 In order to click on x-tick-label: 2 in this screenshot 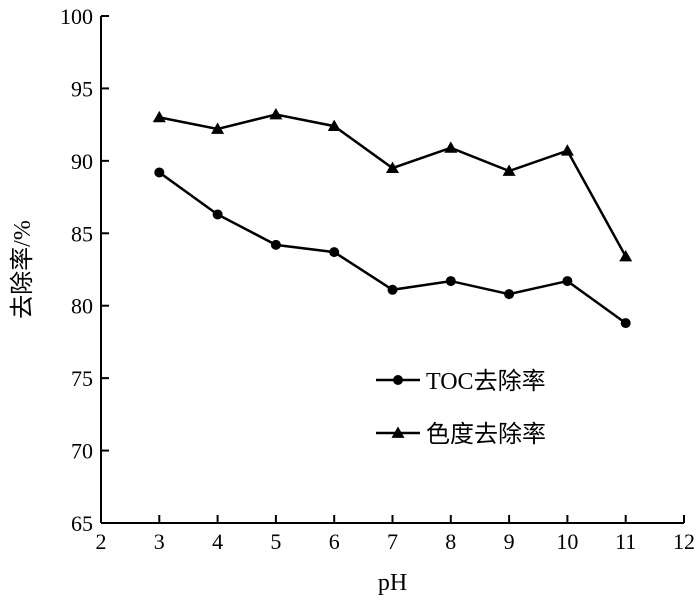, I will do `click(101, 541)`.